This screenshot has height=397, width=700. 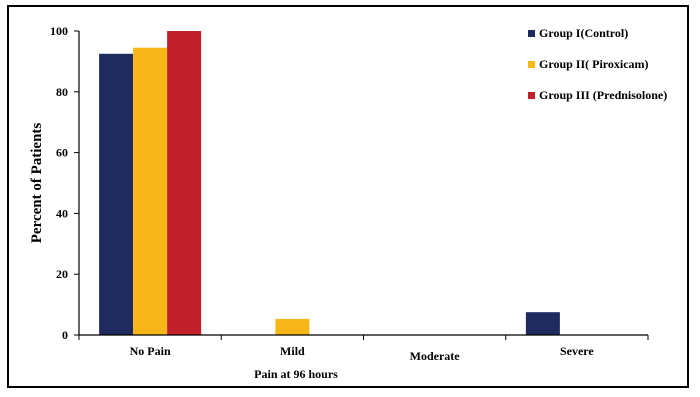 I want to click on y-ticks: 0 20 40 60 80 100, so click(x=64, y=183).